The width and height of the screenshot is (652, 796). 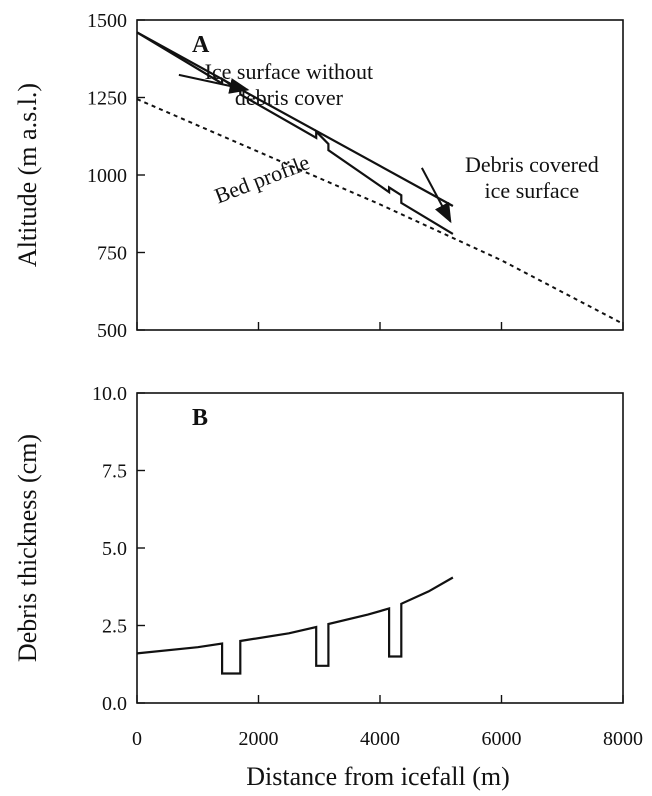 I want to click on x-tick-label: 0, so click(x=137, y=739).